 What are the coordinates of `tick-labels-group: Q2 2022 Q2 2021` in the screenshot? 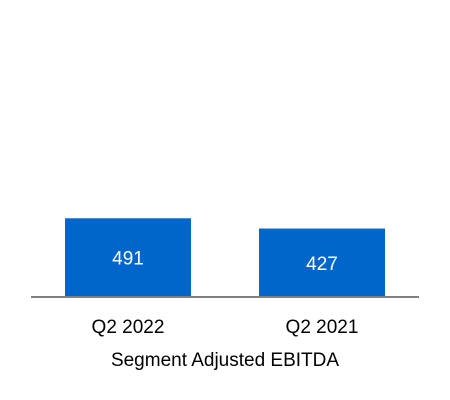 It's located at (225, 327).